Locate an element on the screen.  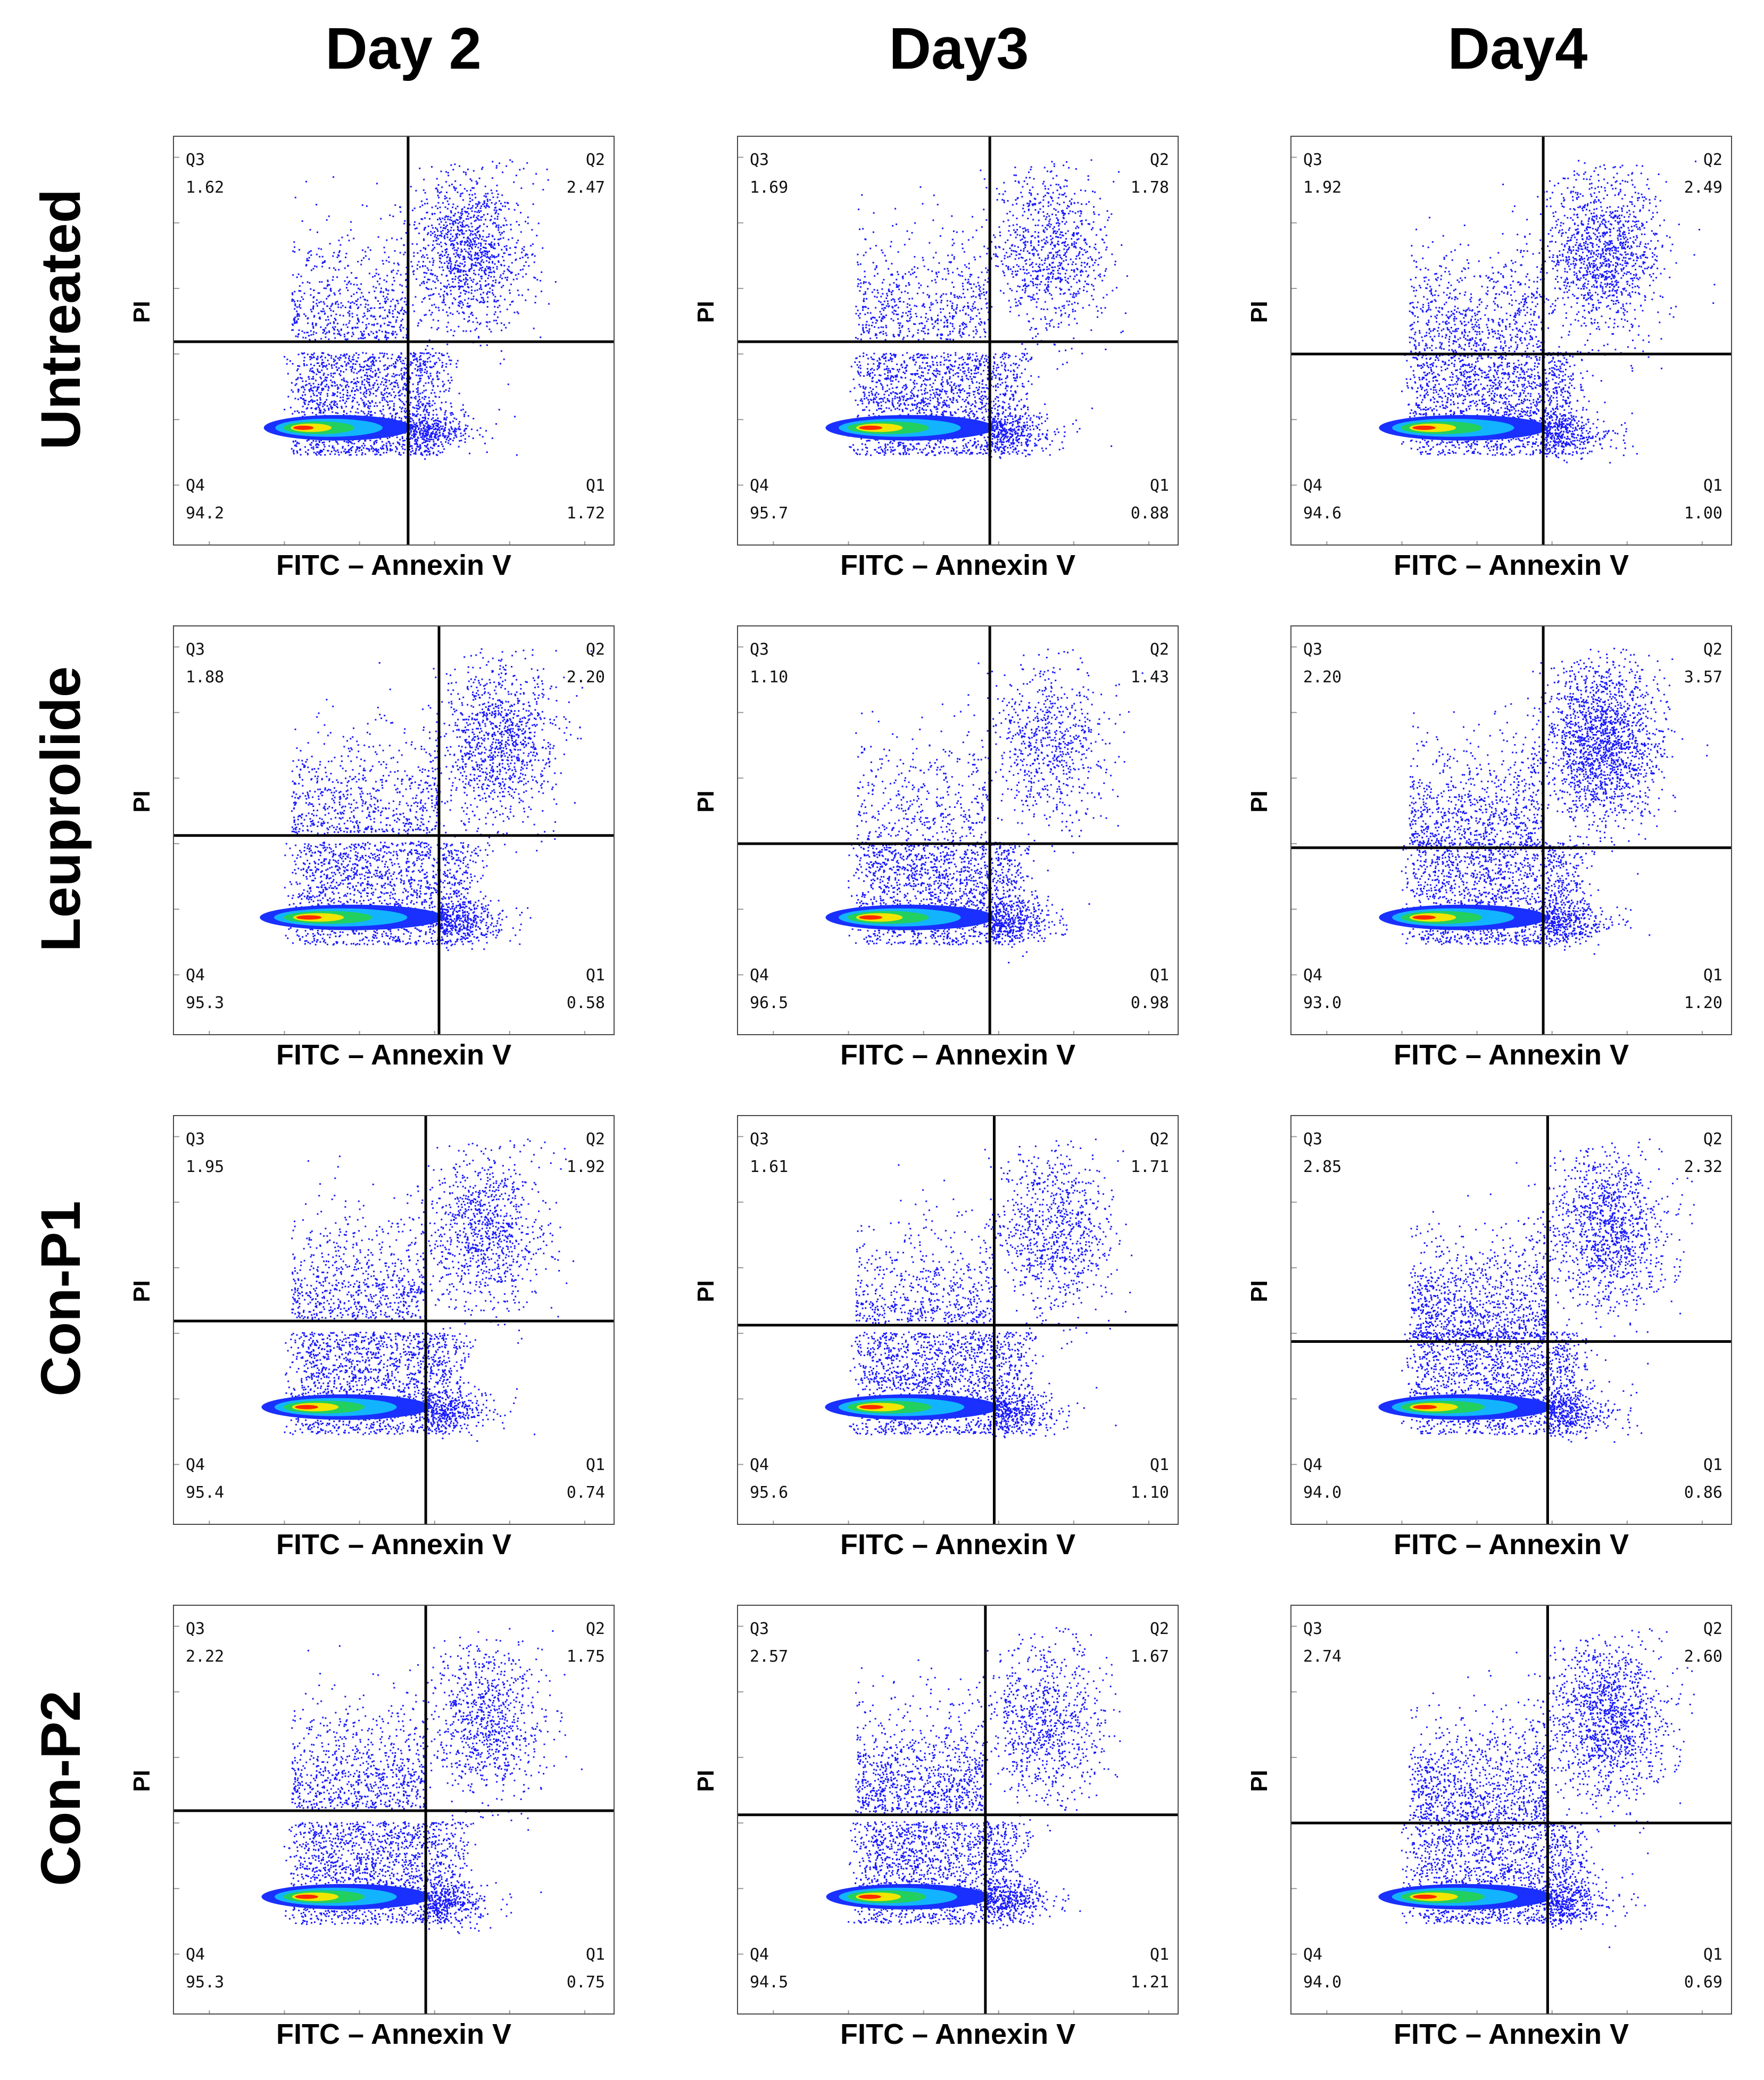
quadrant-q4: Q4 95.4 is located at coordinates (220, 1479).